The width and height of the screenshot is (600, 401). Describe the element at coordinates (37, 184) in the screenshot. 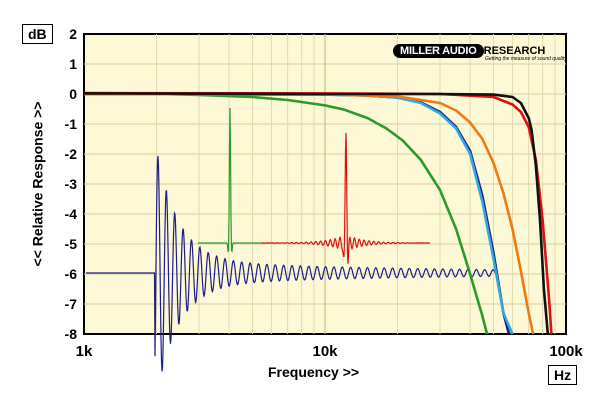

I see `y-axis-label: << Relative Response >>` at that location.